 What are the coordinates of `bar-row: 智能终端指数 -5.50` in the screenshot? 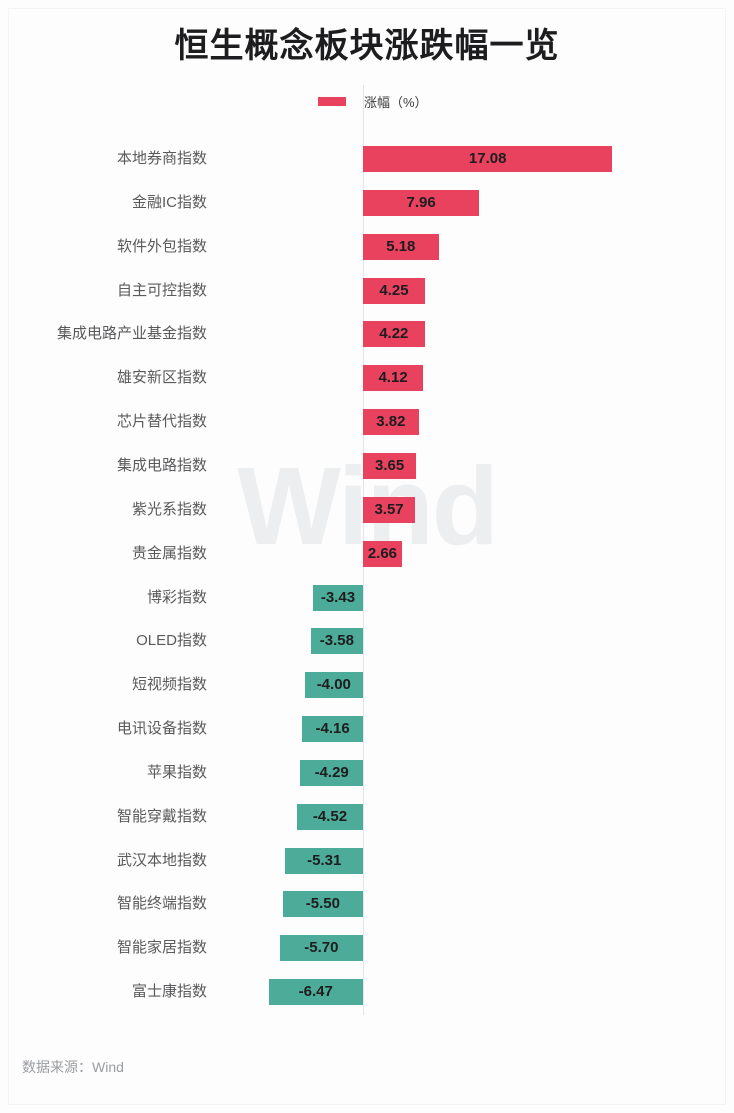 It's located at (367, 904).